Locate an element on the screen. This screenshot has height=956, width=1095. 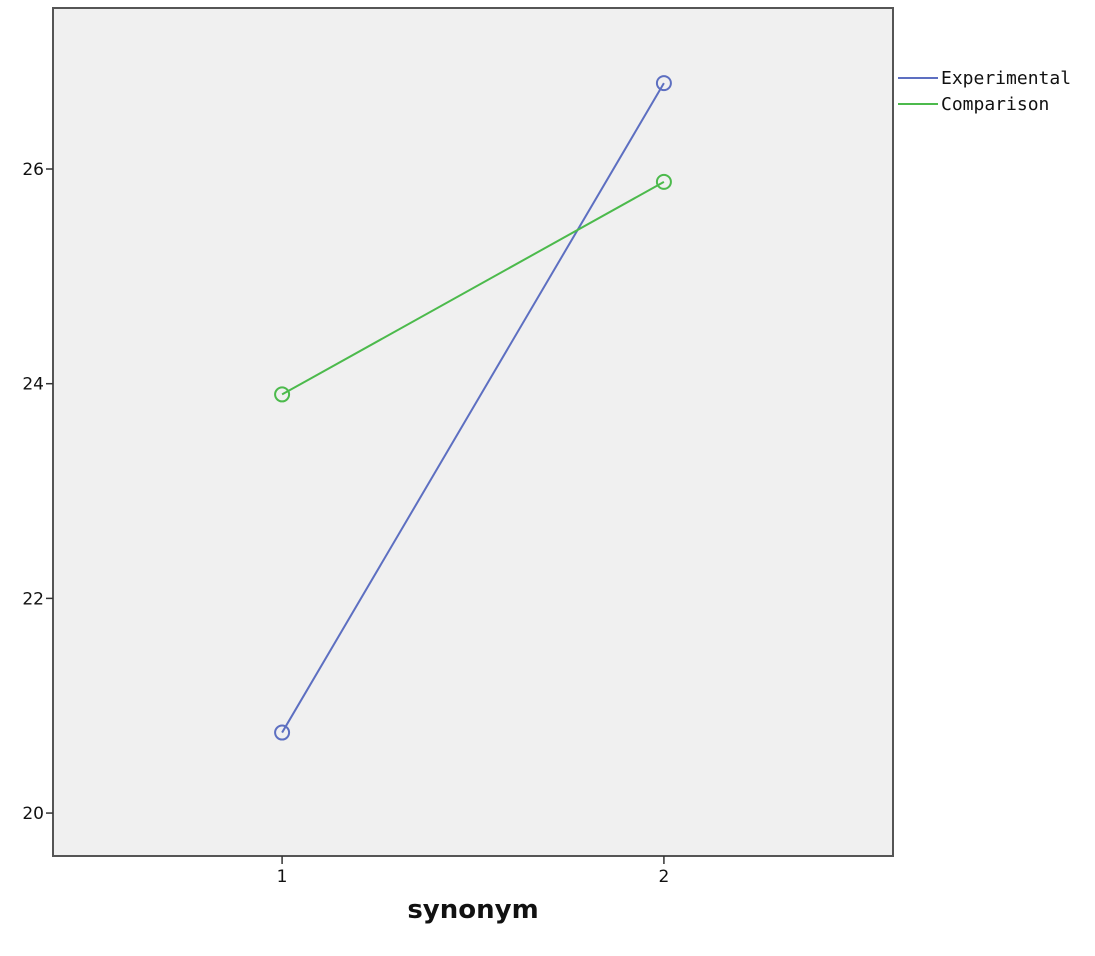
y-tick-label: 22 is located at coordinates (33, 599).